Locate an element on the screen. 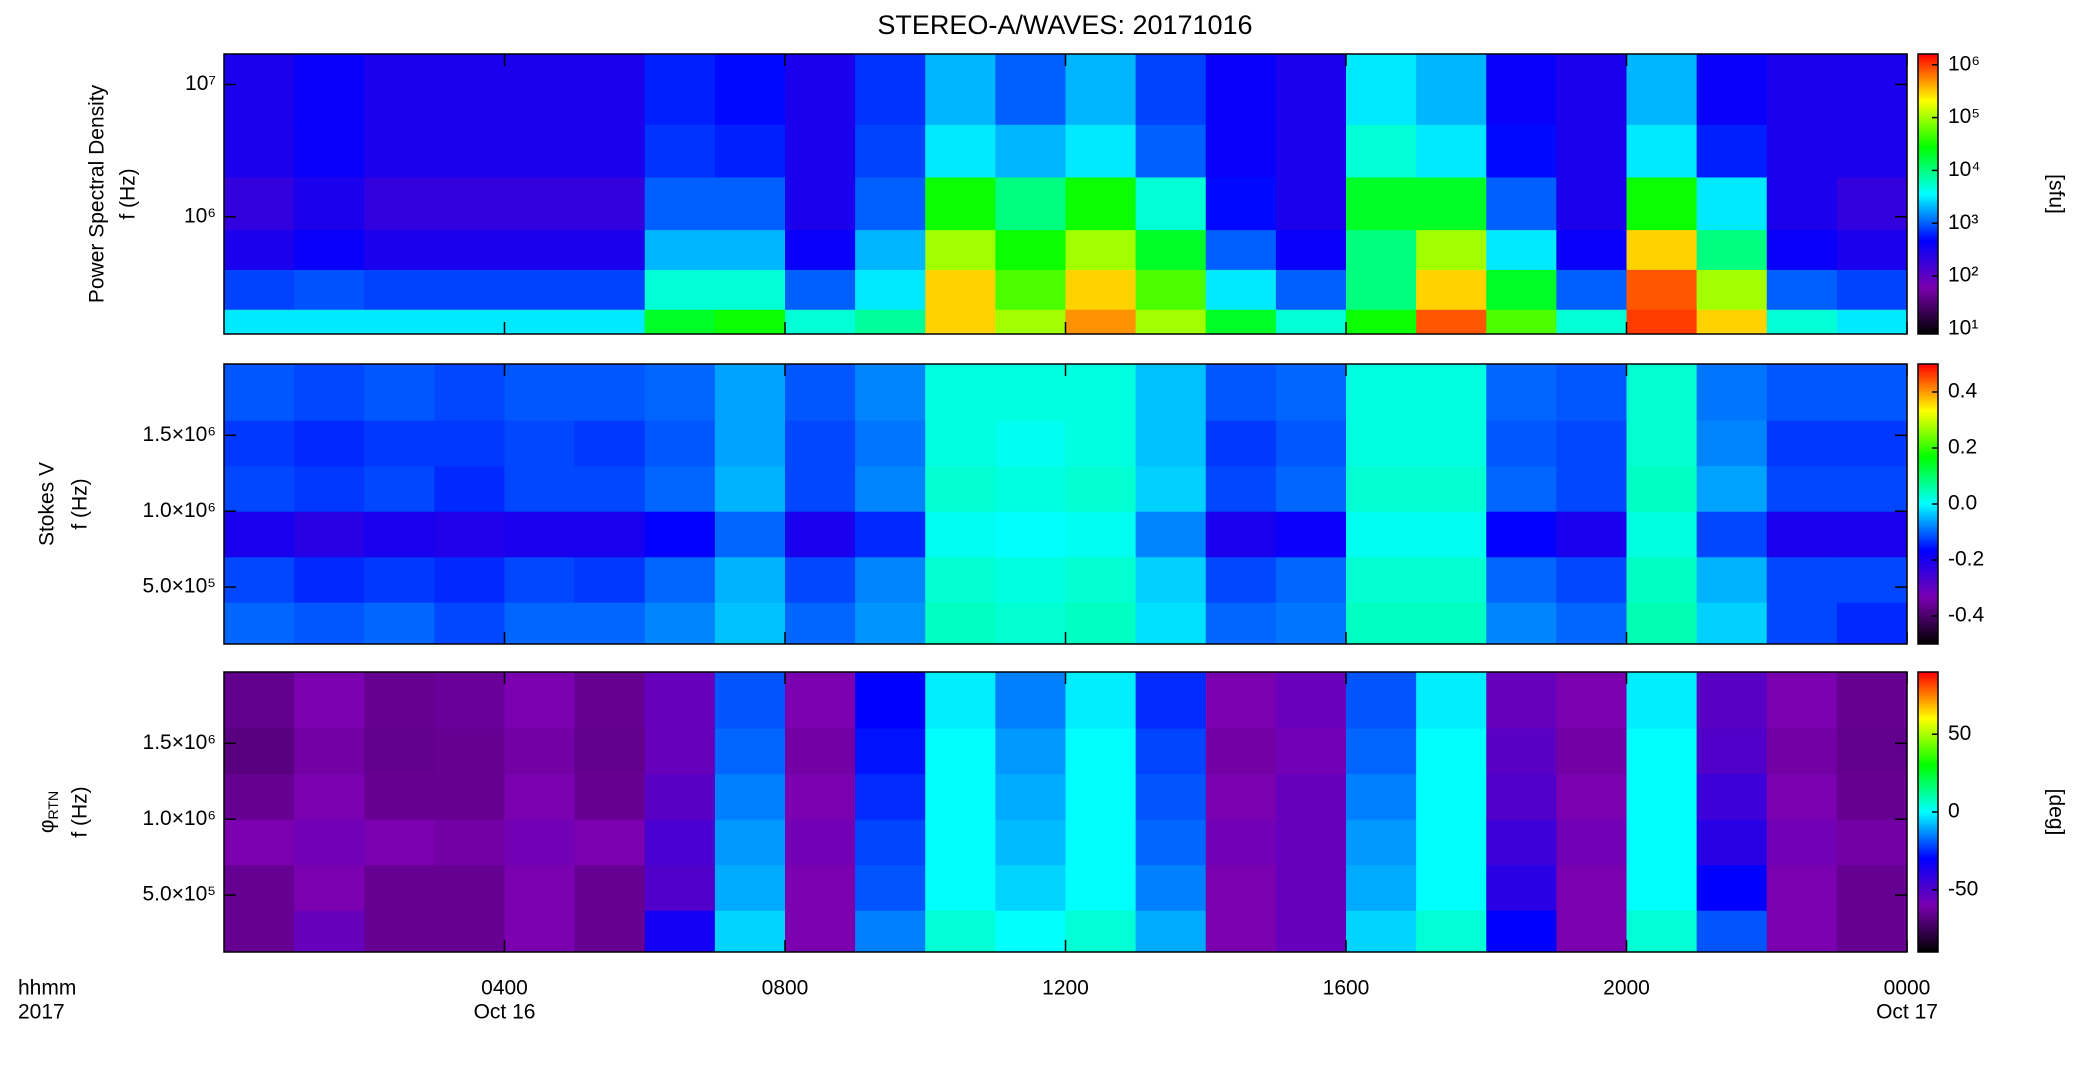  x-date-label: Oct 17 is located at coordinates (1907, 1012).